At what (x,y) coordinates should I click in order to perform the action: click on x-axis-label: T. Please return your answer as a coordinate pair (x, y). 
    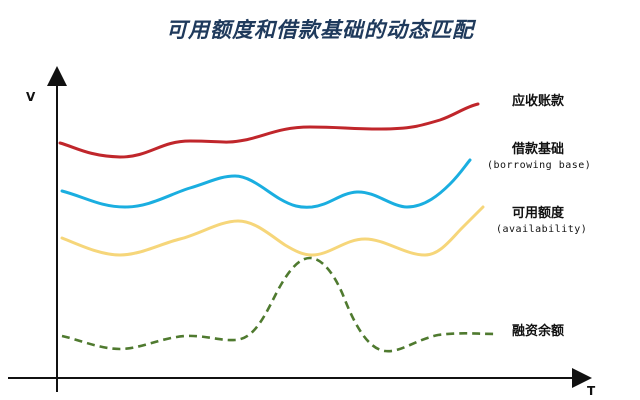
    Looking at the image, I should click on (591, 391).